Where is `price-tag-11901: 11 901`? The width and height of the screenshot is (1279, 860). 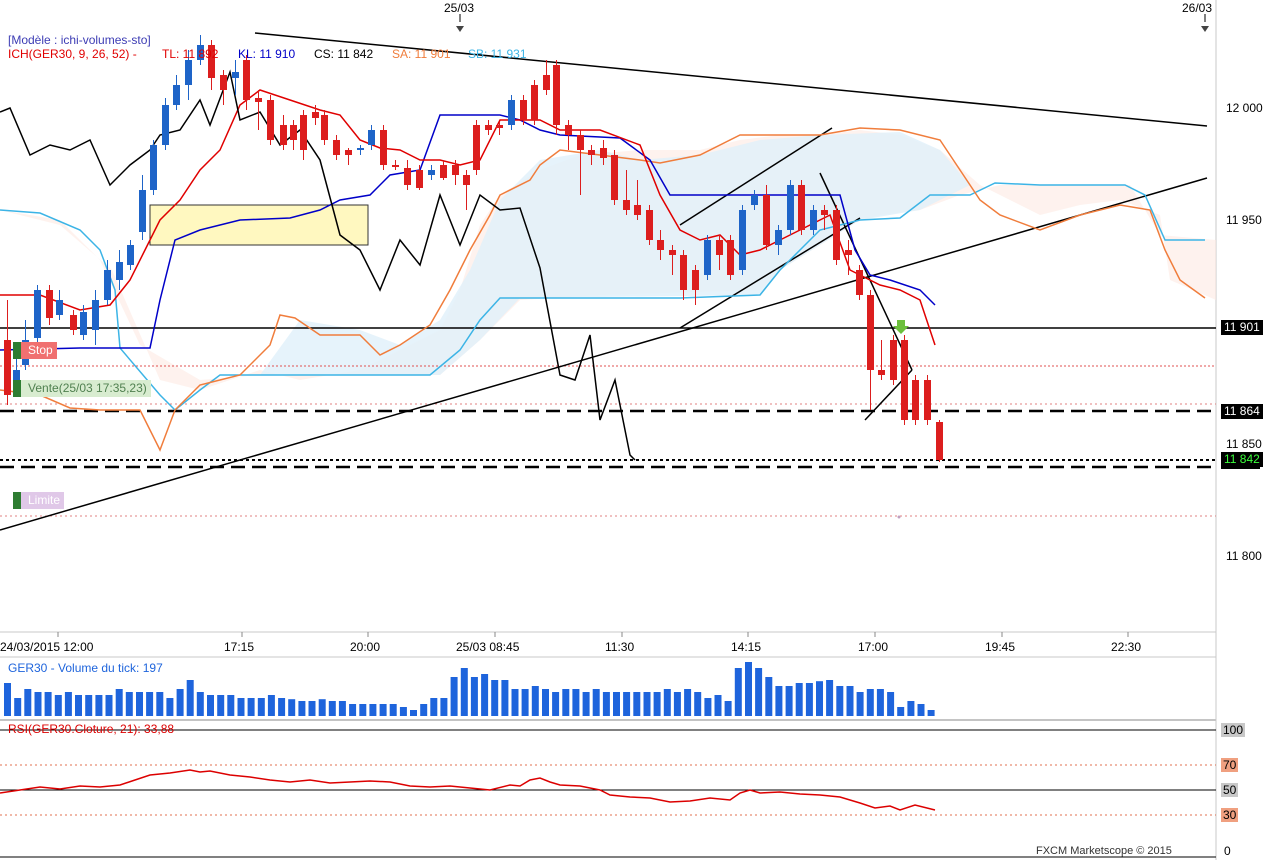
price-tag-11901: 11 901 is located at coordinates (1242, 327).